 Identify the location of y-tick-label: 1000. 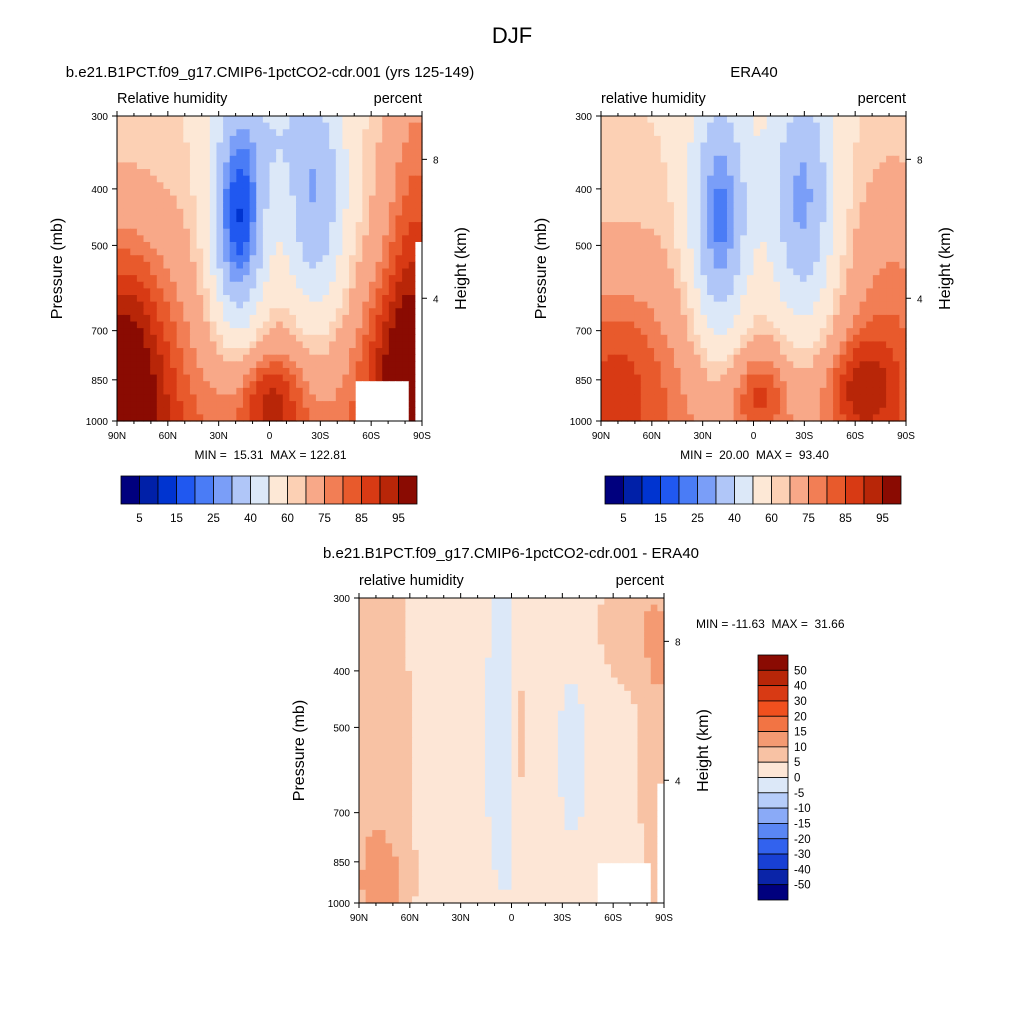
(581, 422).